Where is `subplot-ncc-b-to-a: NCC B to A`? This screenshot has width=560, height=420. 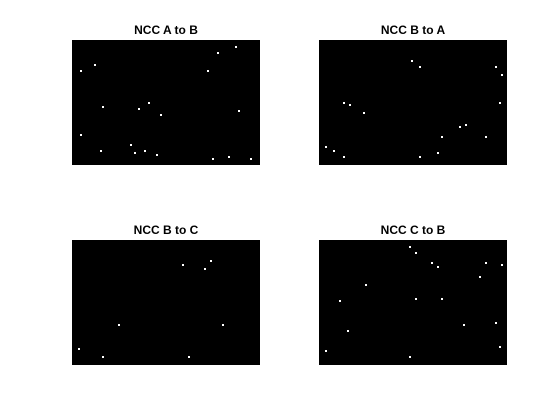 subplot-ncc-b-to-a: NCC B to A is located at coordinates (413, 94).